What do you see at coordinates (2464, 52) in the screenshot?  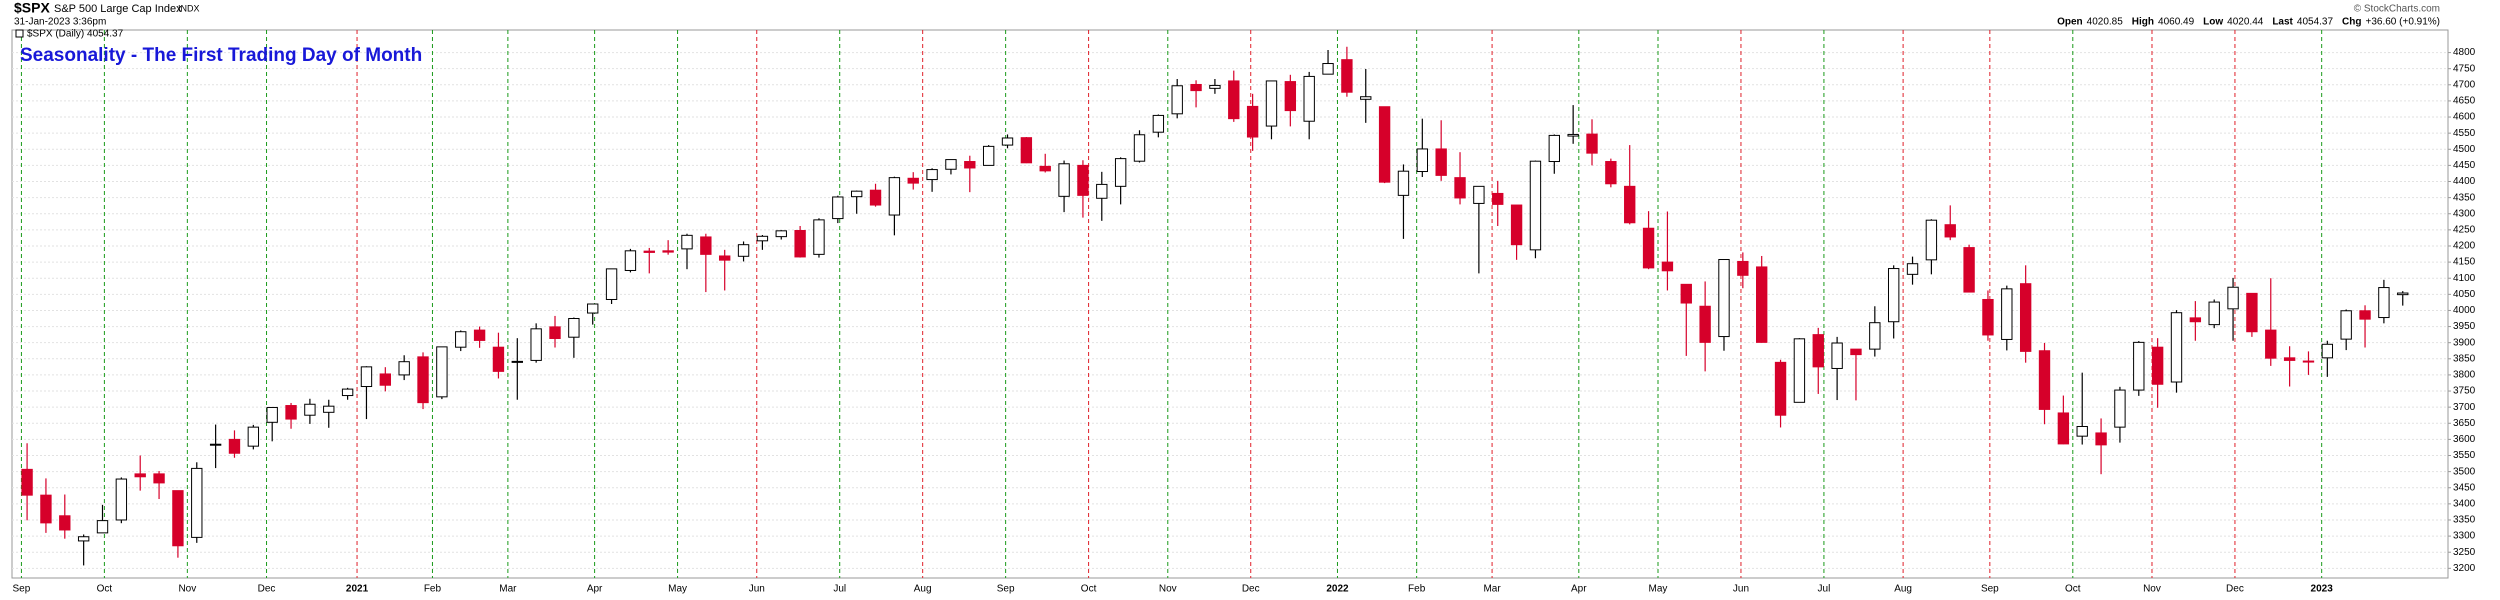 I see `y-tick-label: 4800` at bounding box center [2464, 52].